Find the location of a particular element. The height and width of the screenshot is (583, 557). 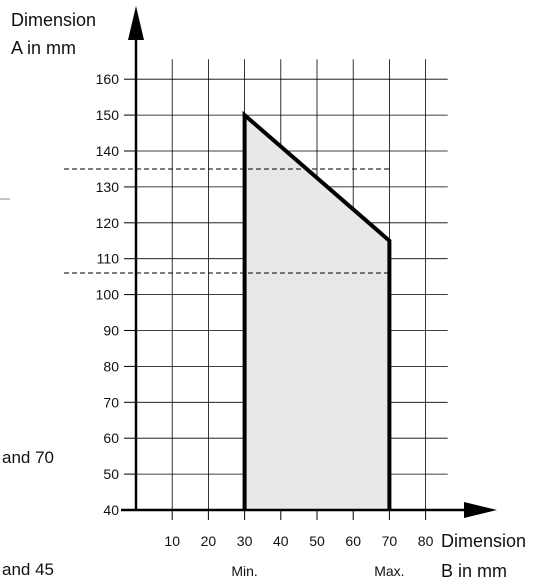

x-tick-label: 20 is located at coordinates (209, 541).